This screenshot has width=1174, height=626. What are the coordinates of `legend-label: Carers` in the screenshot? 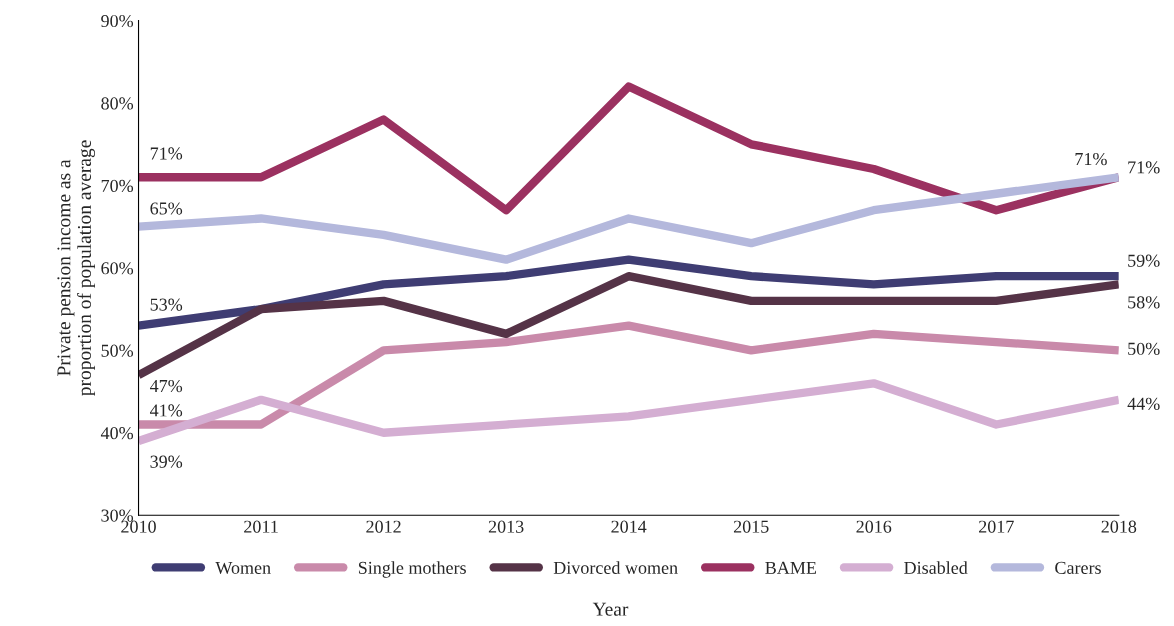 It's located at (1078, 567).